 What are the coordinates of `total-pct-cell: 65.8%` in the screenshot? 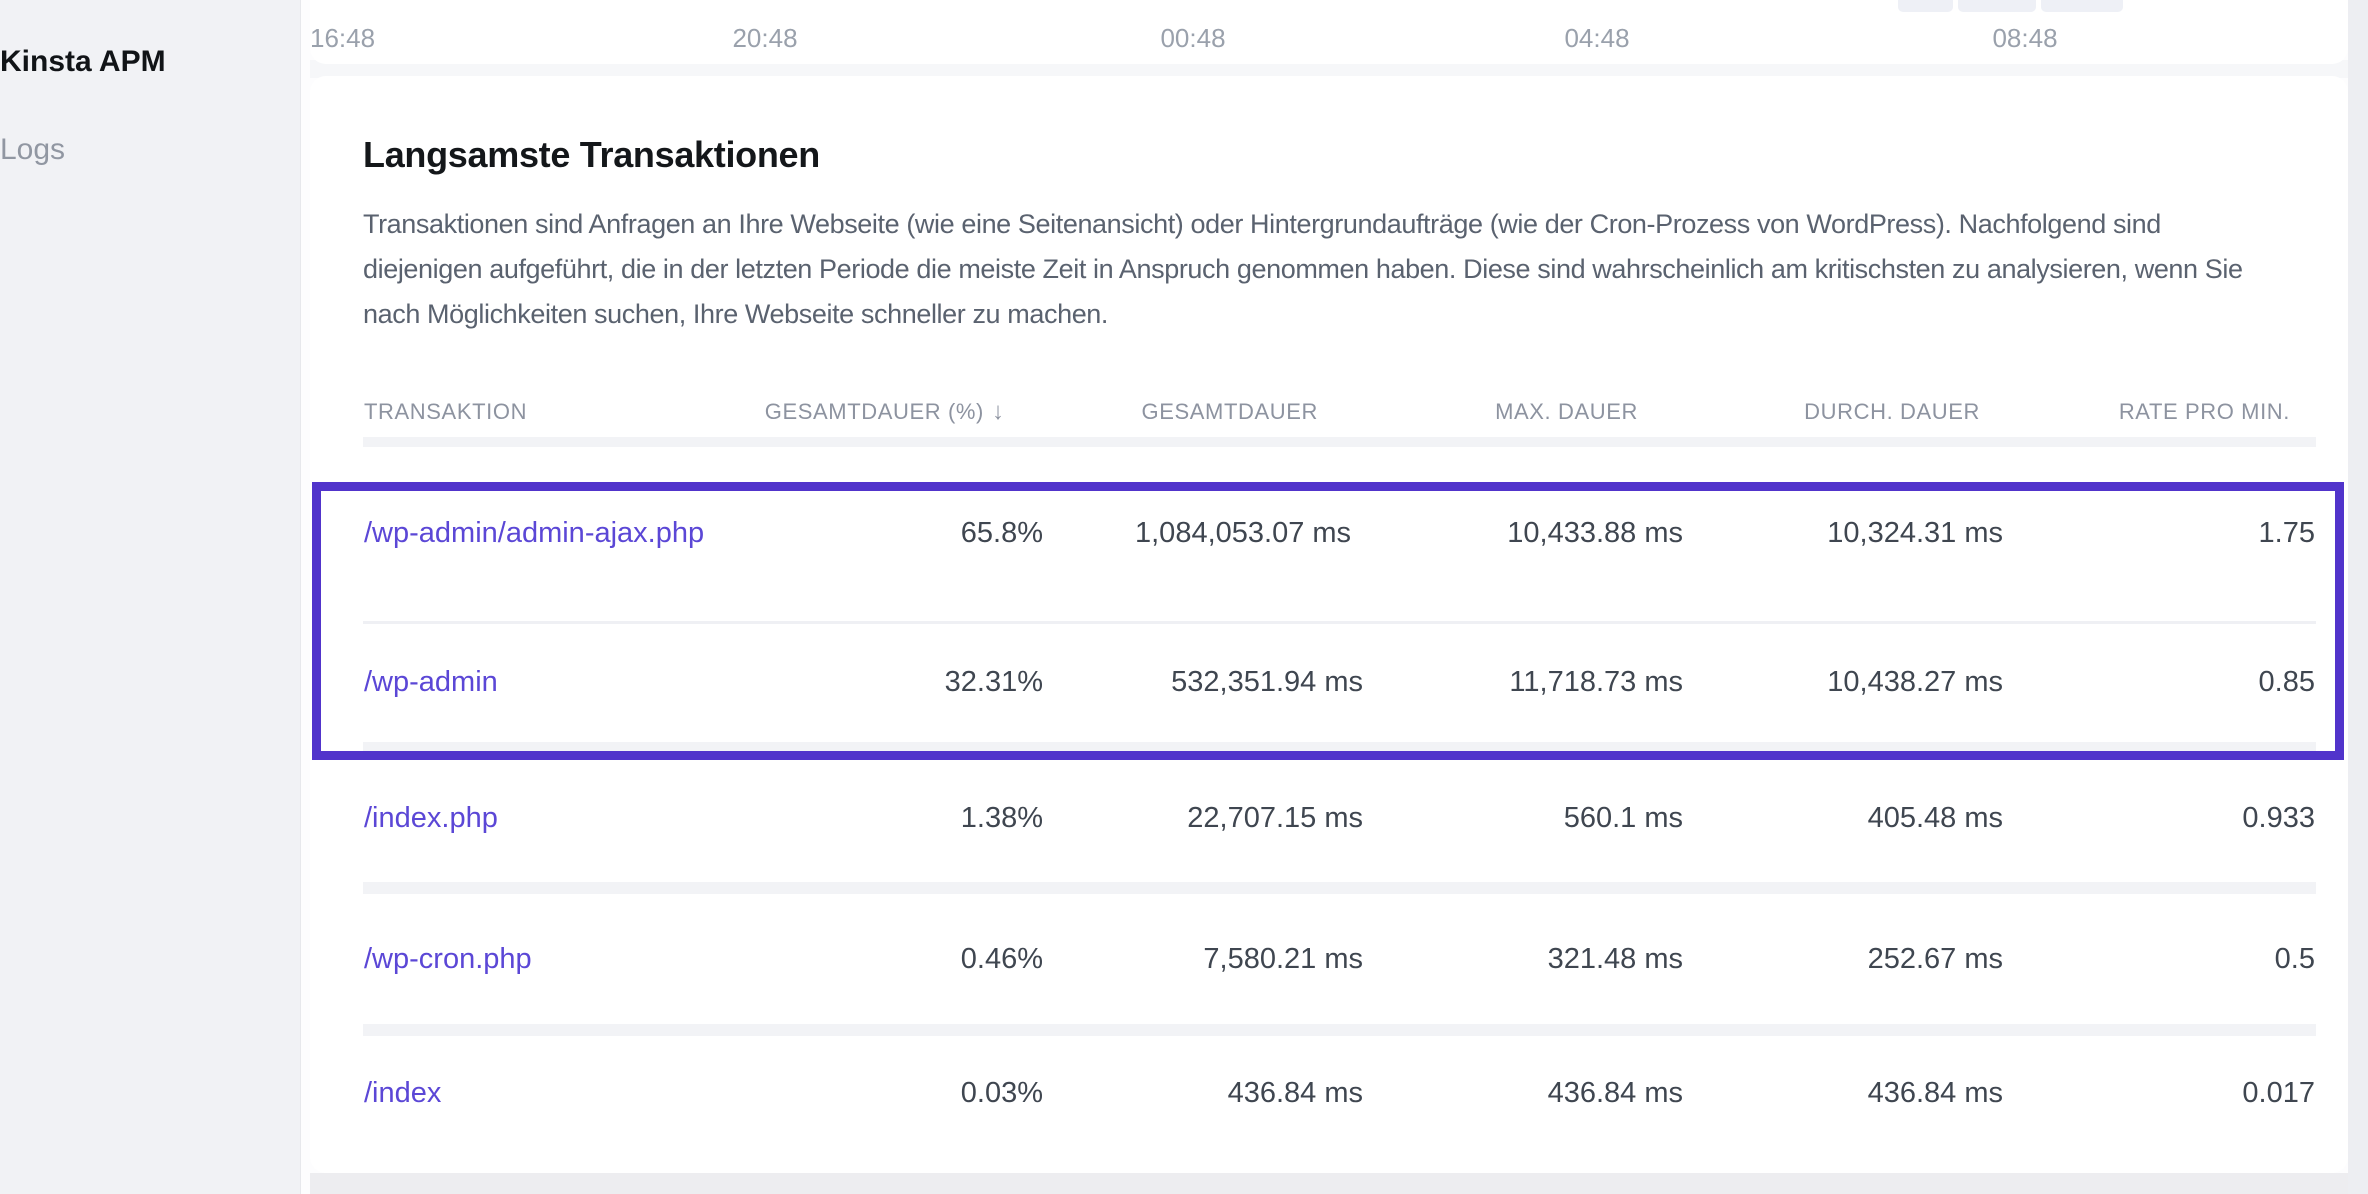 It's located at (1001, 533).